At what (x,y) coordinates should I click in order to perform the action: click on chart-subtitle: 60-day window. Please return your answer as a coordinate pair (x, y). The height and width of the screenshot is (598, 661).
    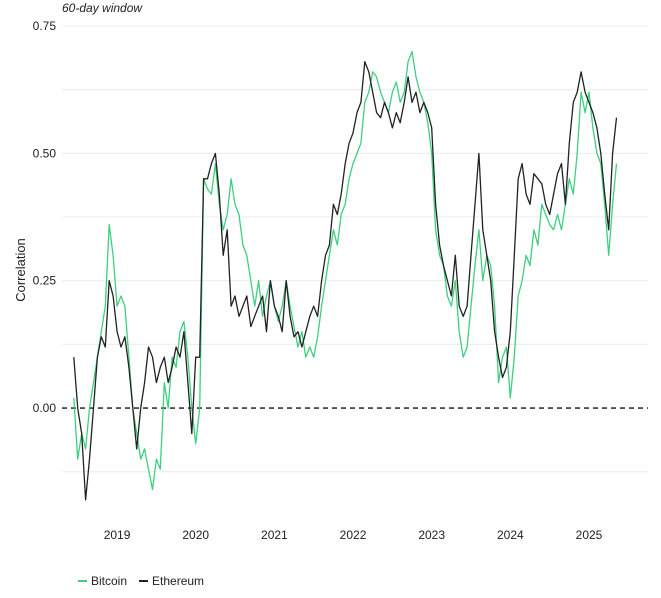
    Looking at the image, I should click on (102, 8).